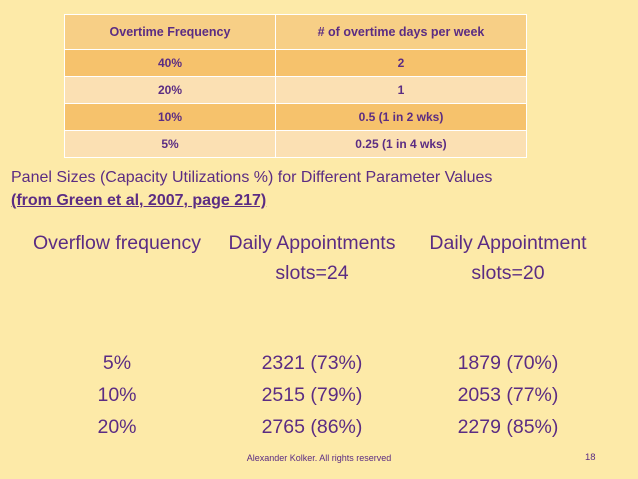  Describe the element at coordinates (170, 90) in the screenshot. I see `table-cell: 20%` at that location.